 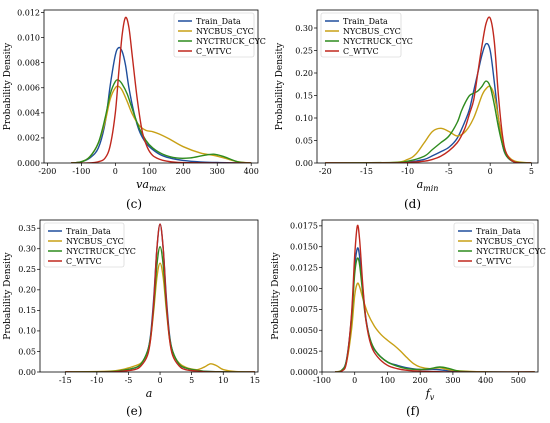 What do you see at coordinates (28, 37) in the screenshot?
I see `y-tick-label: 0.010` at bounding box center [28, 37].